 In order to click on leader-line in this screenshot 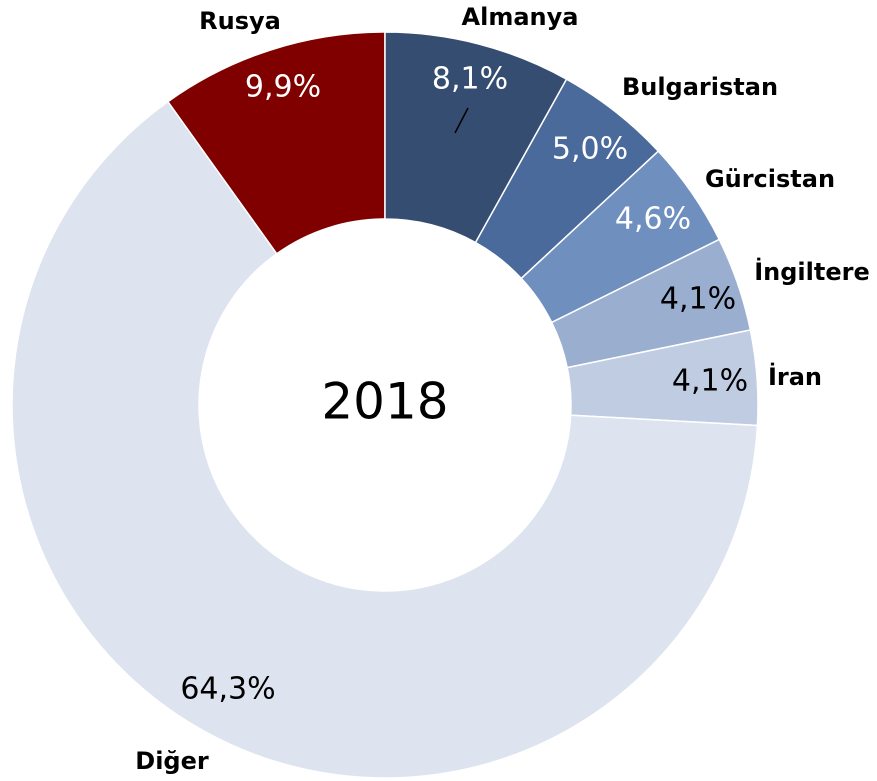, I will do `click(461, 120)`.